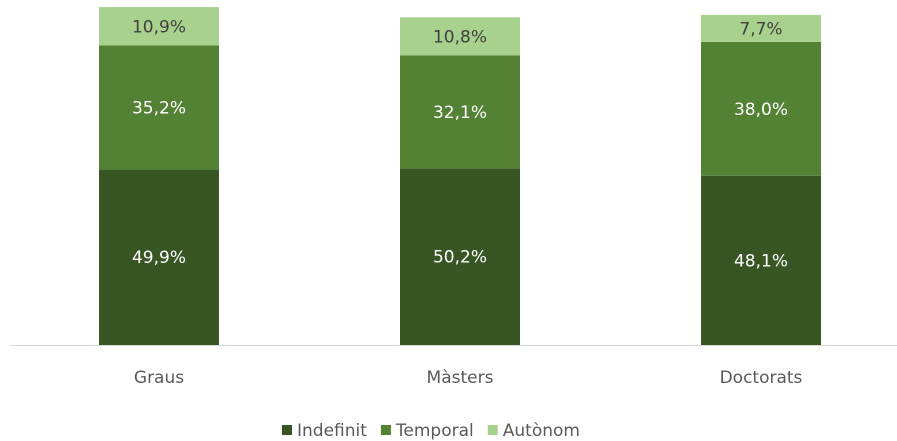 The image size is (897, 441). I want to click on data-label: 7,7%, so click(760, 29).